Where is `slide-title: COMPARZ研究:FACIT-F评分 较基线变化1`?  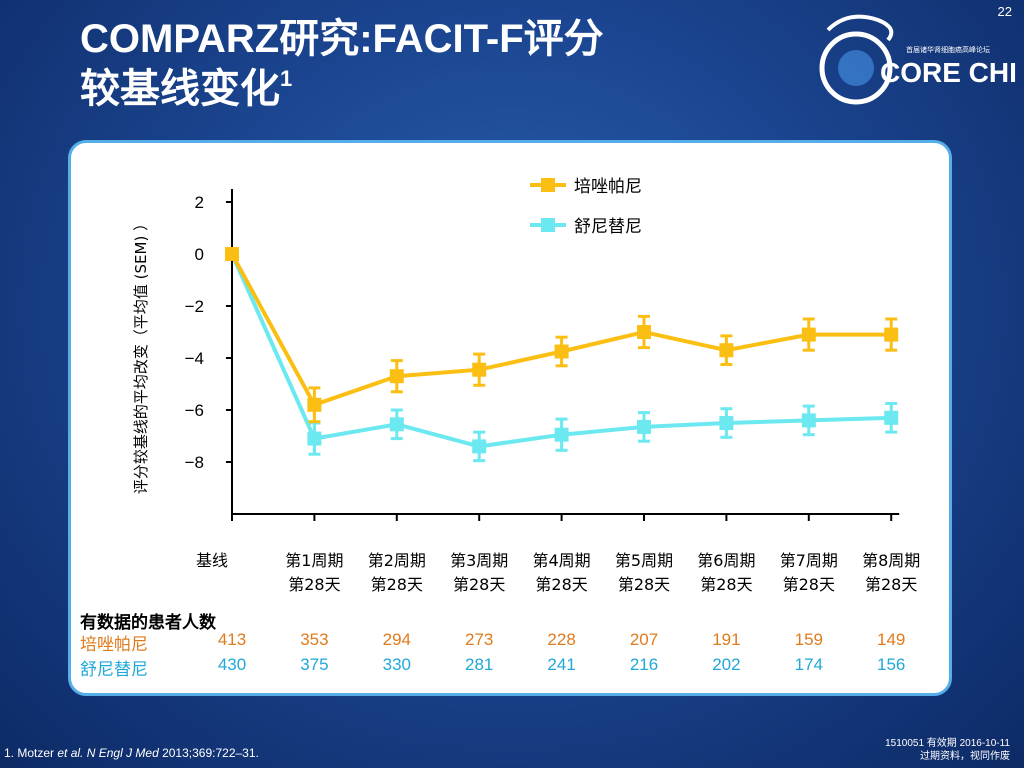
slide-title: COMPARZ研究:FACIT-F评分 较基线变化1 is located at coordinates (342, 64).